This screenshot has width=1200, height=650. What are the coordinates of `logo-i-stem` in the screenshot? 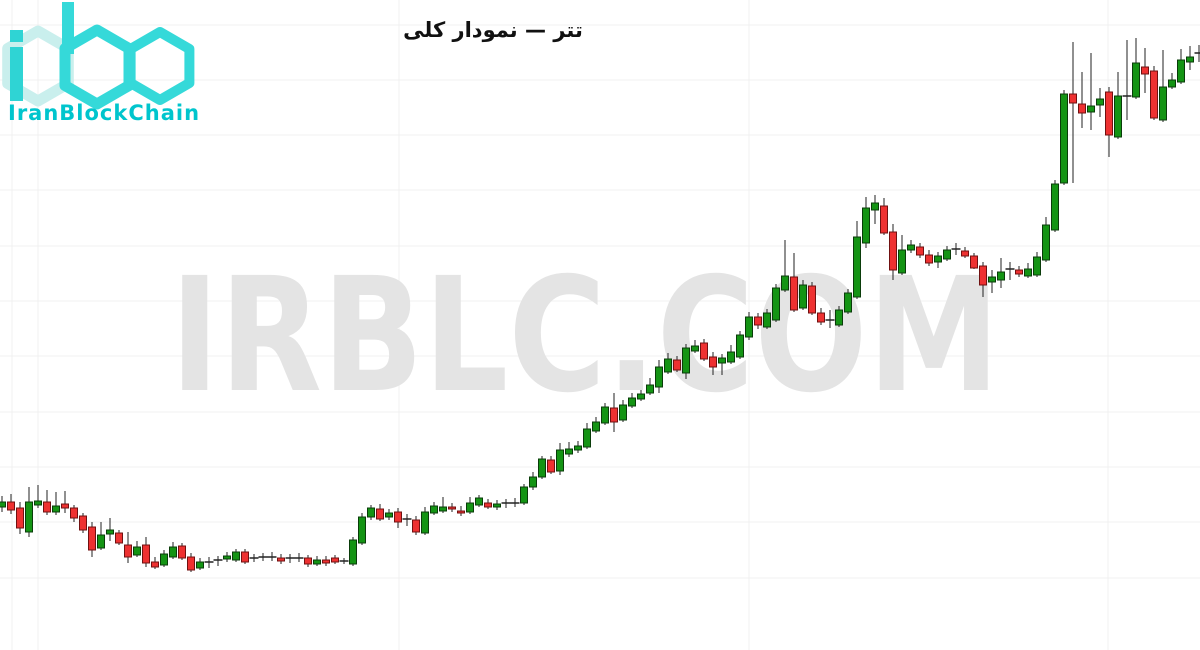 It's located at (16, 74).